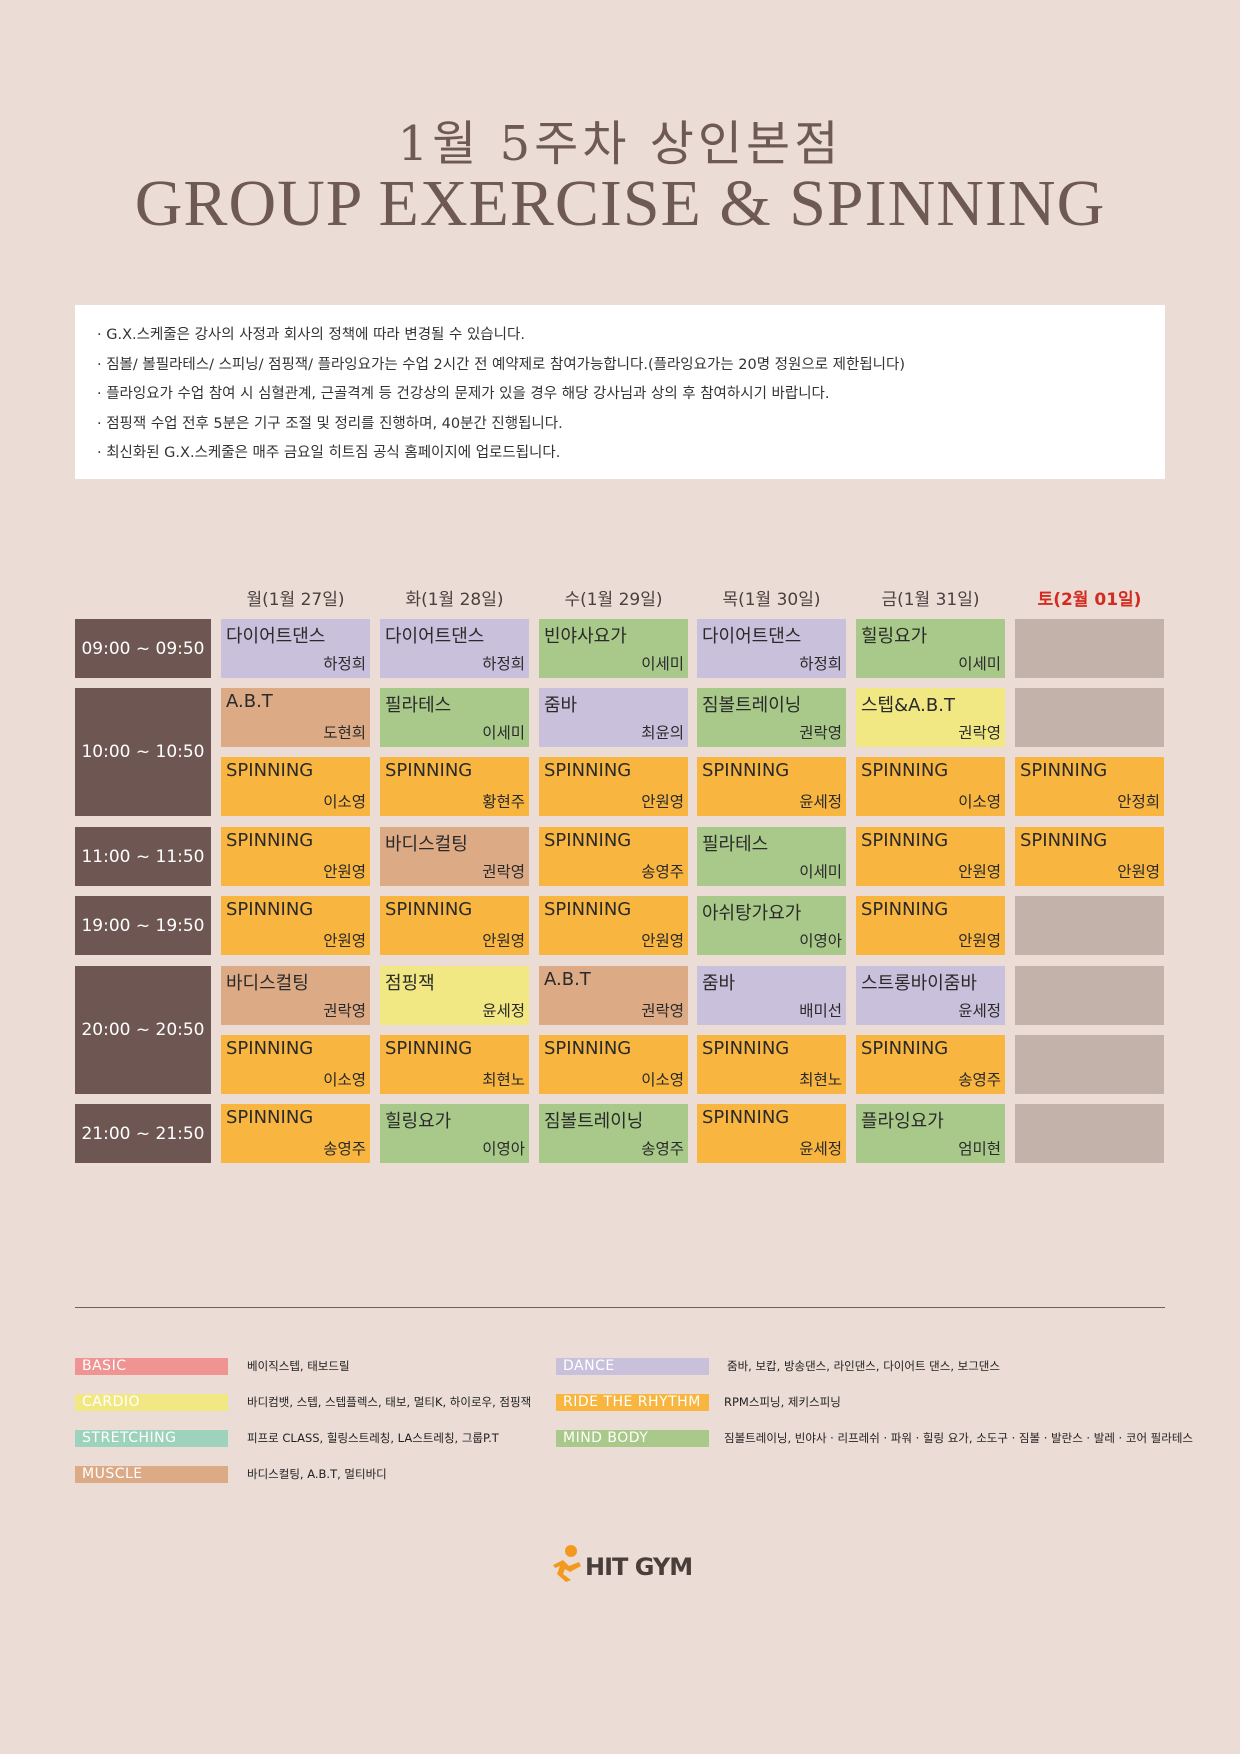 This screenshot has width=1240, height=1754. What do you see at coordinates (771, 600) in the screenshot?
I see `day-header: 목(1월 30일)` at bounding box center [771, 600].